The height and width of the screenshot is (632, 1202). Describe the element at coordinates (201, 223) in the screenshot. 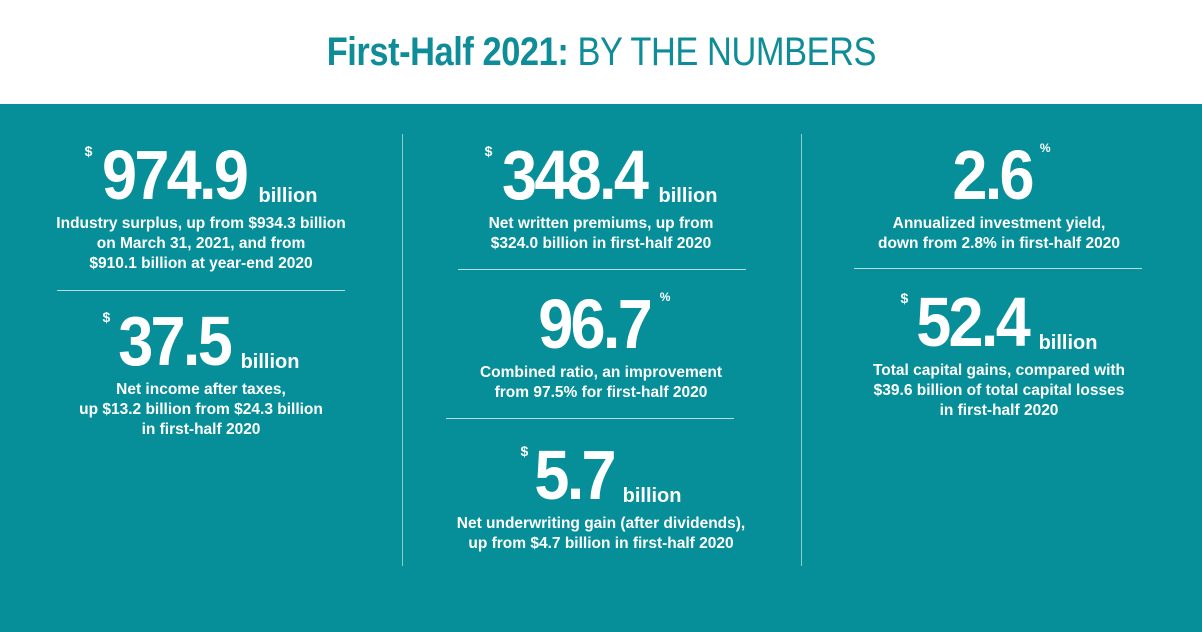

I see `description-line: Industry surplus, up from $934.3 billion` at that location.